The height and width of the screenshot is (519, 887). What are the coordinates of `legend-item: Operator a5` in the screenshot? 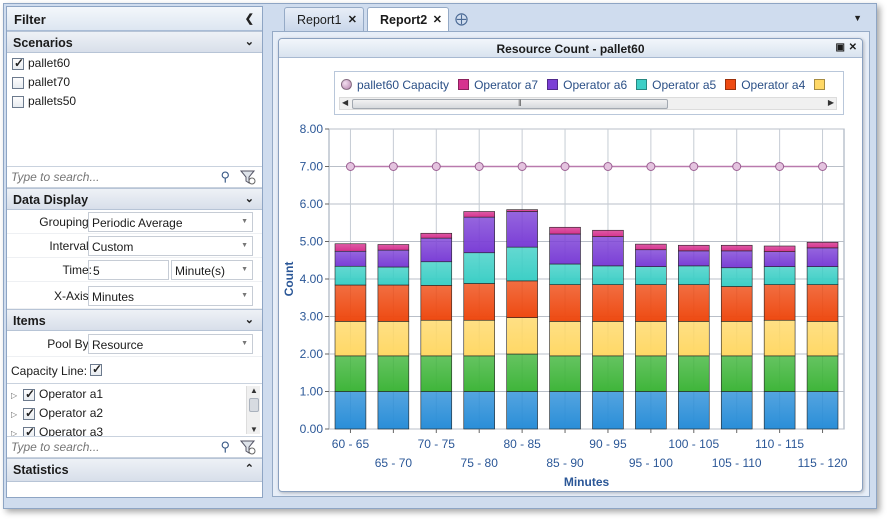 It's located at (676, 85).